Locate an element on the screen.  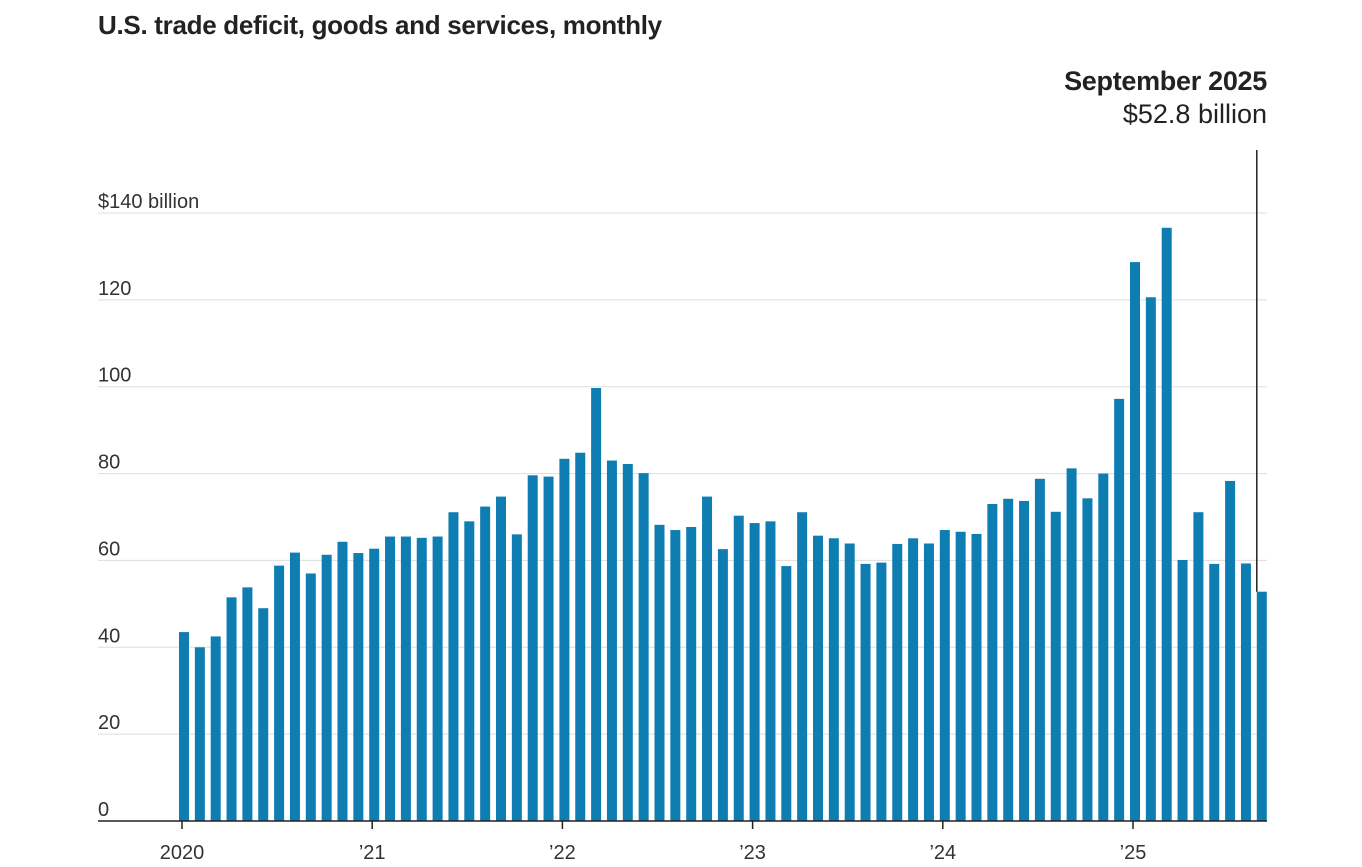
y-tick-label: 100 is located at coordinates (114, 376).